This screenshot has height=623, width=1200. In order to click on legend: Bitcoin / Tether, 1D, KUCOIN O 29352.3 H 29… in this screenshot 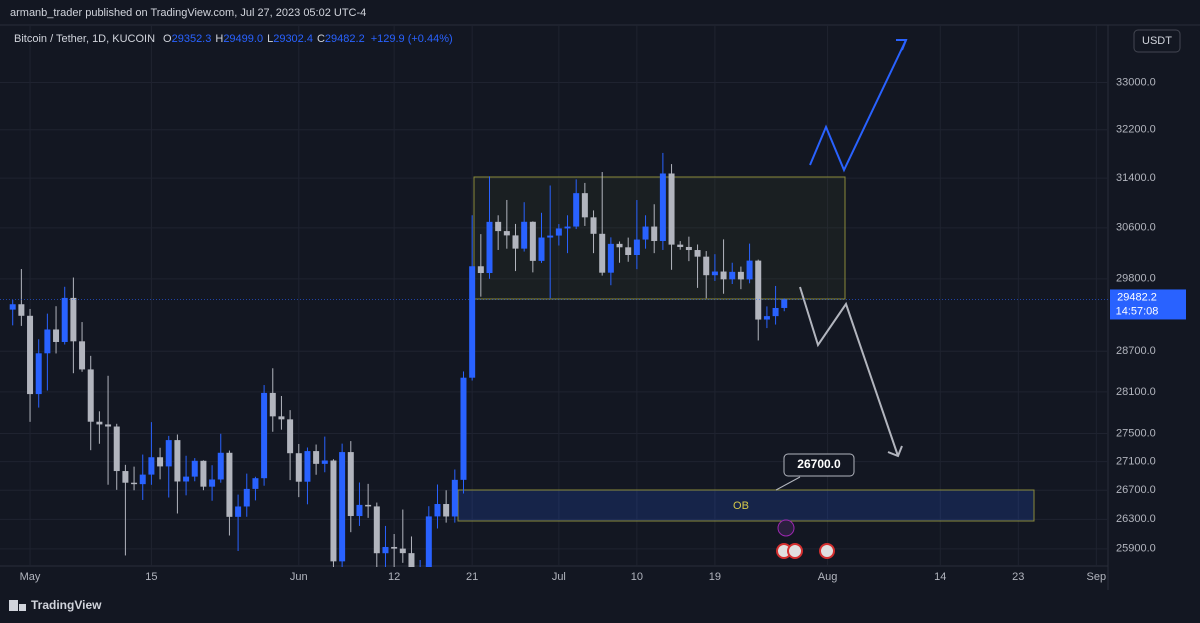, I will do `click(233, 39)`.